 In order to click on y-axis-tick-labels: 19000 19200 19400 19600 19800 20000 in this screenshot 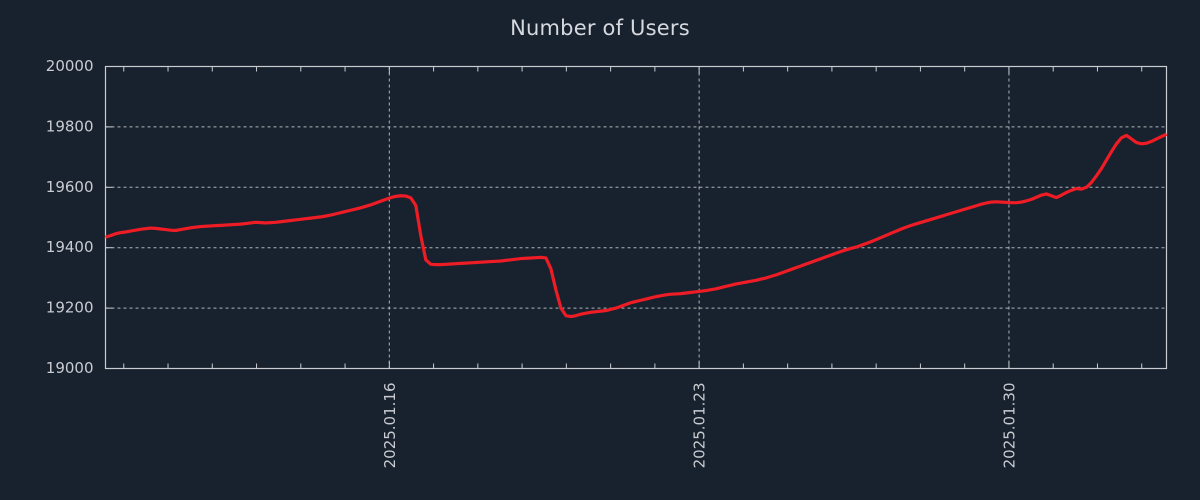, I will do `click(70, 217)`.